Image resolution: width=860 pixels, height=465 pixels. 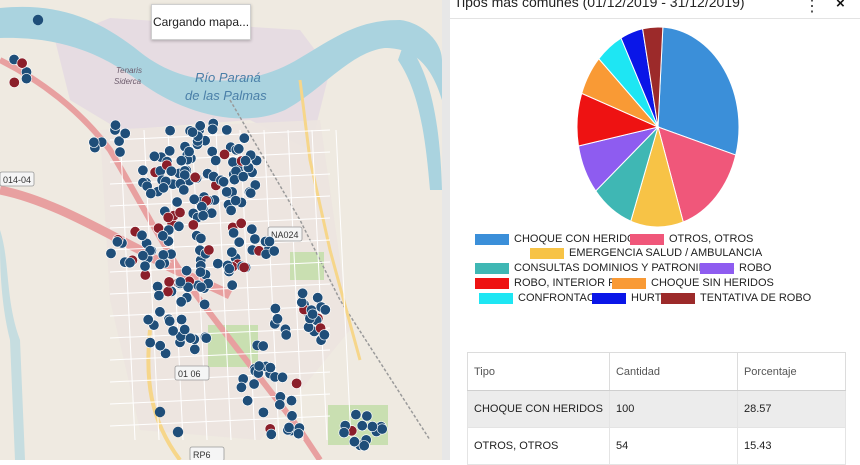 I want to click on close-icon: ×, so click(x=840, y=6).